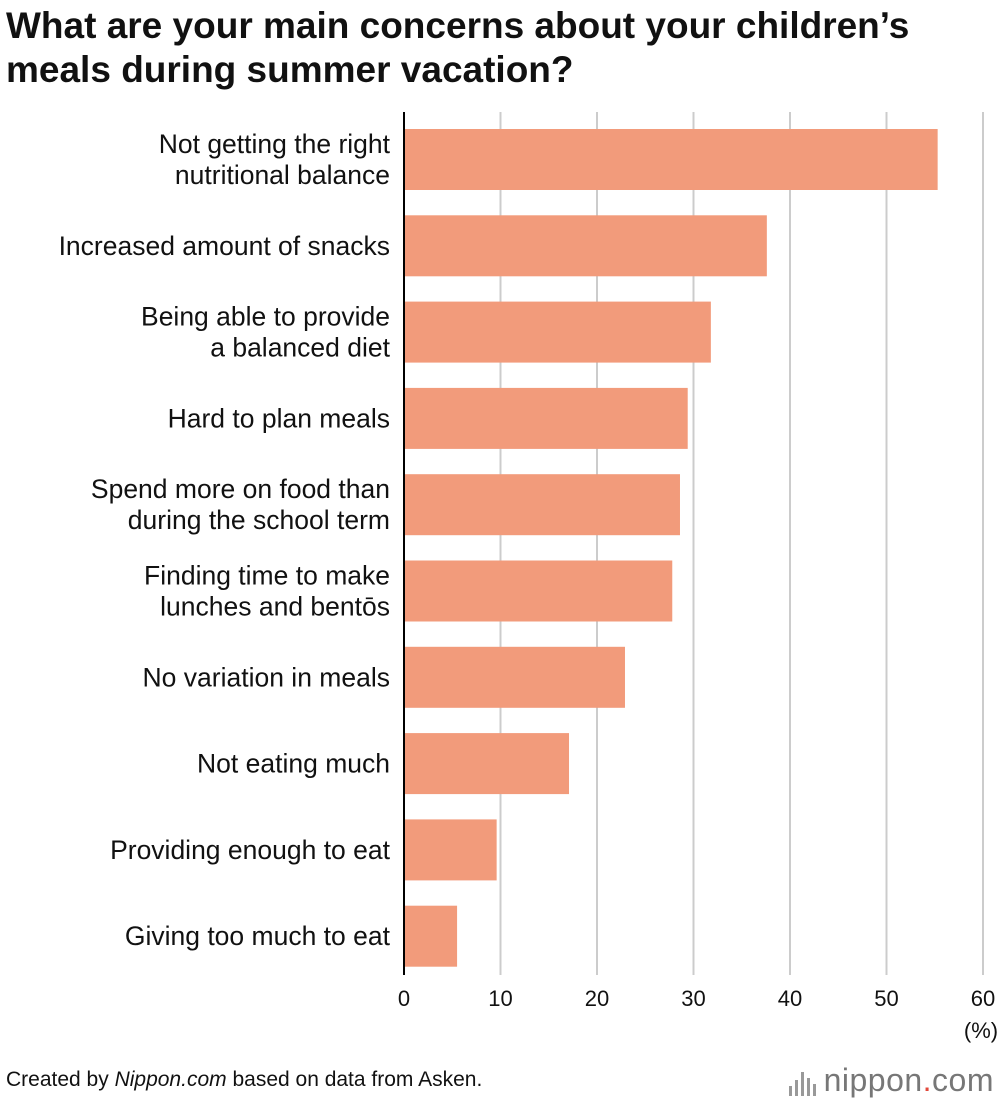 This screenshot has width=1000, height=1104. Describe the element at coordinates (802, 1081) in the screenshot. I see `sound-bars-icon` at that location.